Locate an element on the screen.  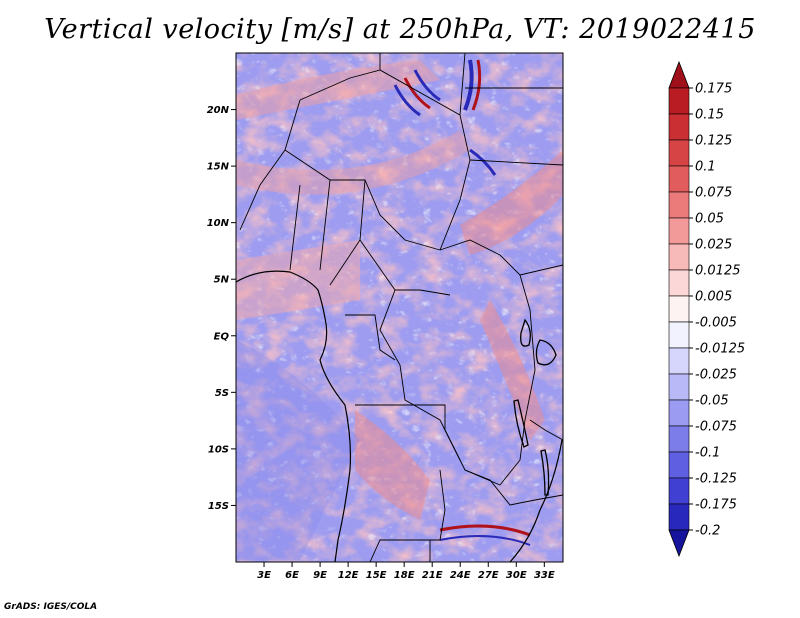
colorbar-label: -0.175 is located at coordinates (716, 505).